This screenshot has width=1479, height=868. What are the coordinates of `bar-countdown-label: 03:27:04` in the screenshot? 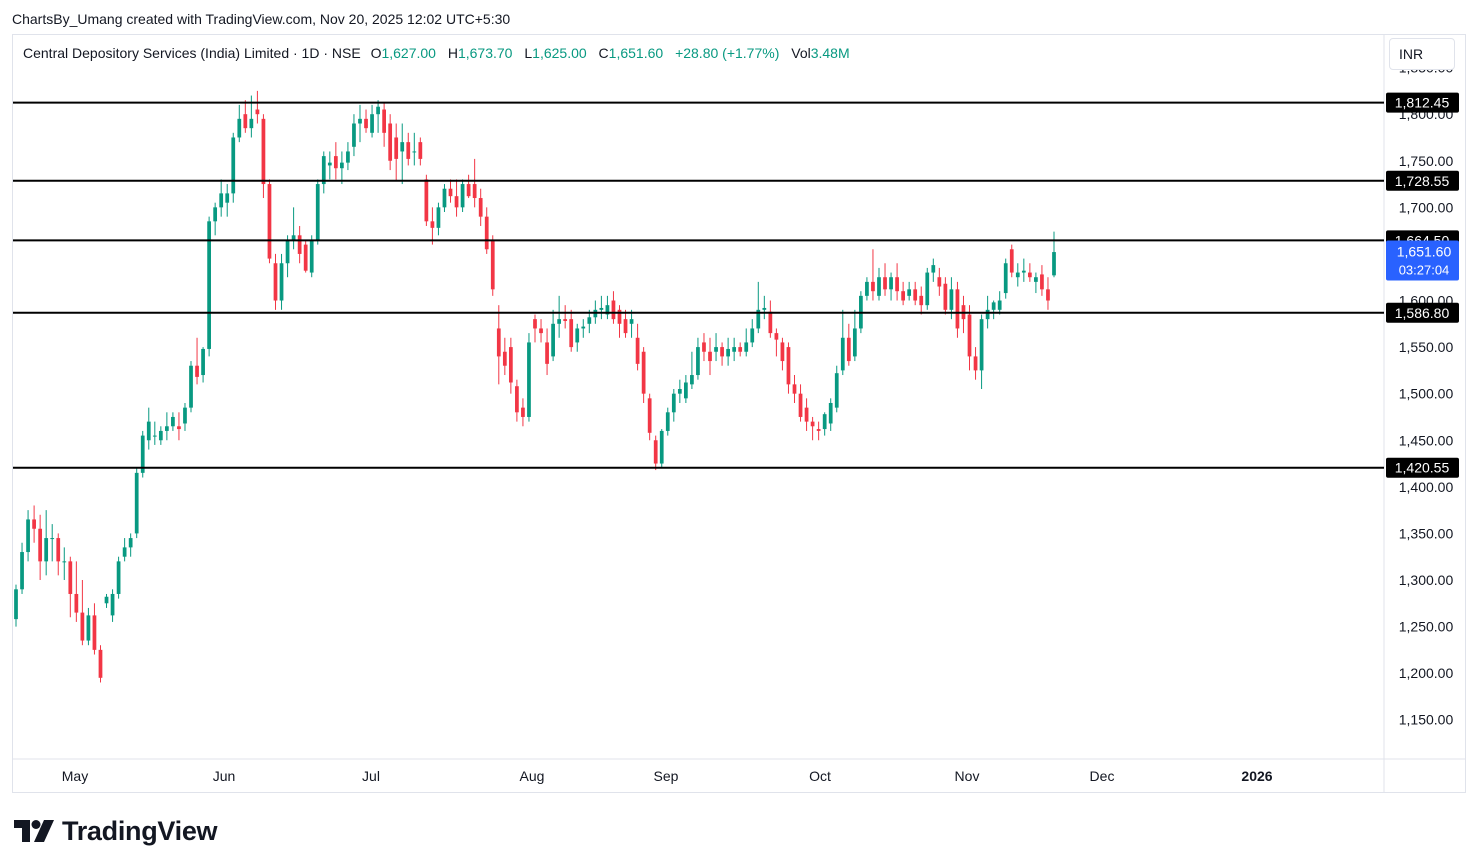 It's located at (1424, 269).